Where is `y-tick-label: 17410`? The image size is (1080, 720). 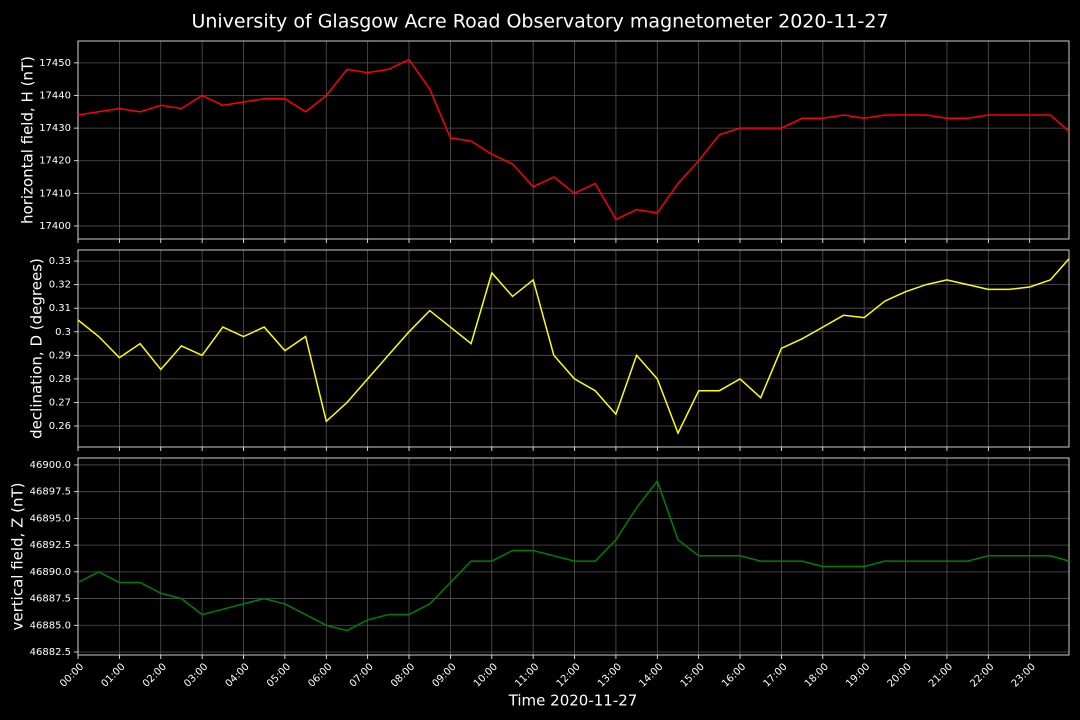
y-tick-label: 17410 is located at coordinates (55, 193).